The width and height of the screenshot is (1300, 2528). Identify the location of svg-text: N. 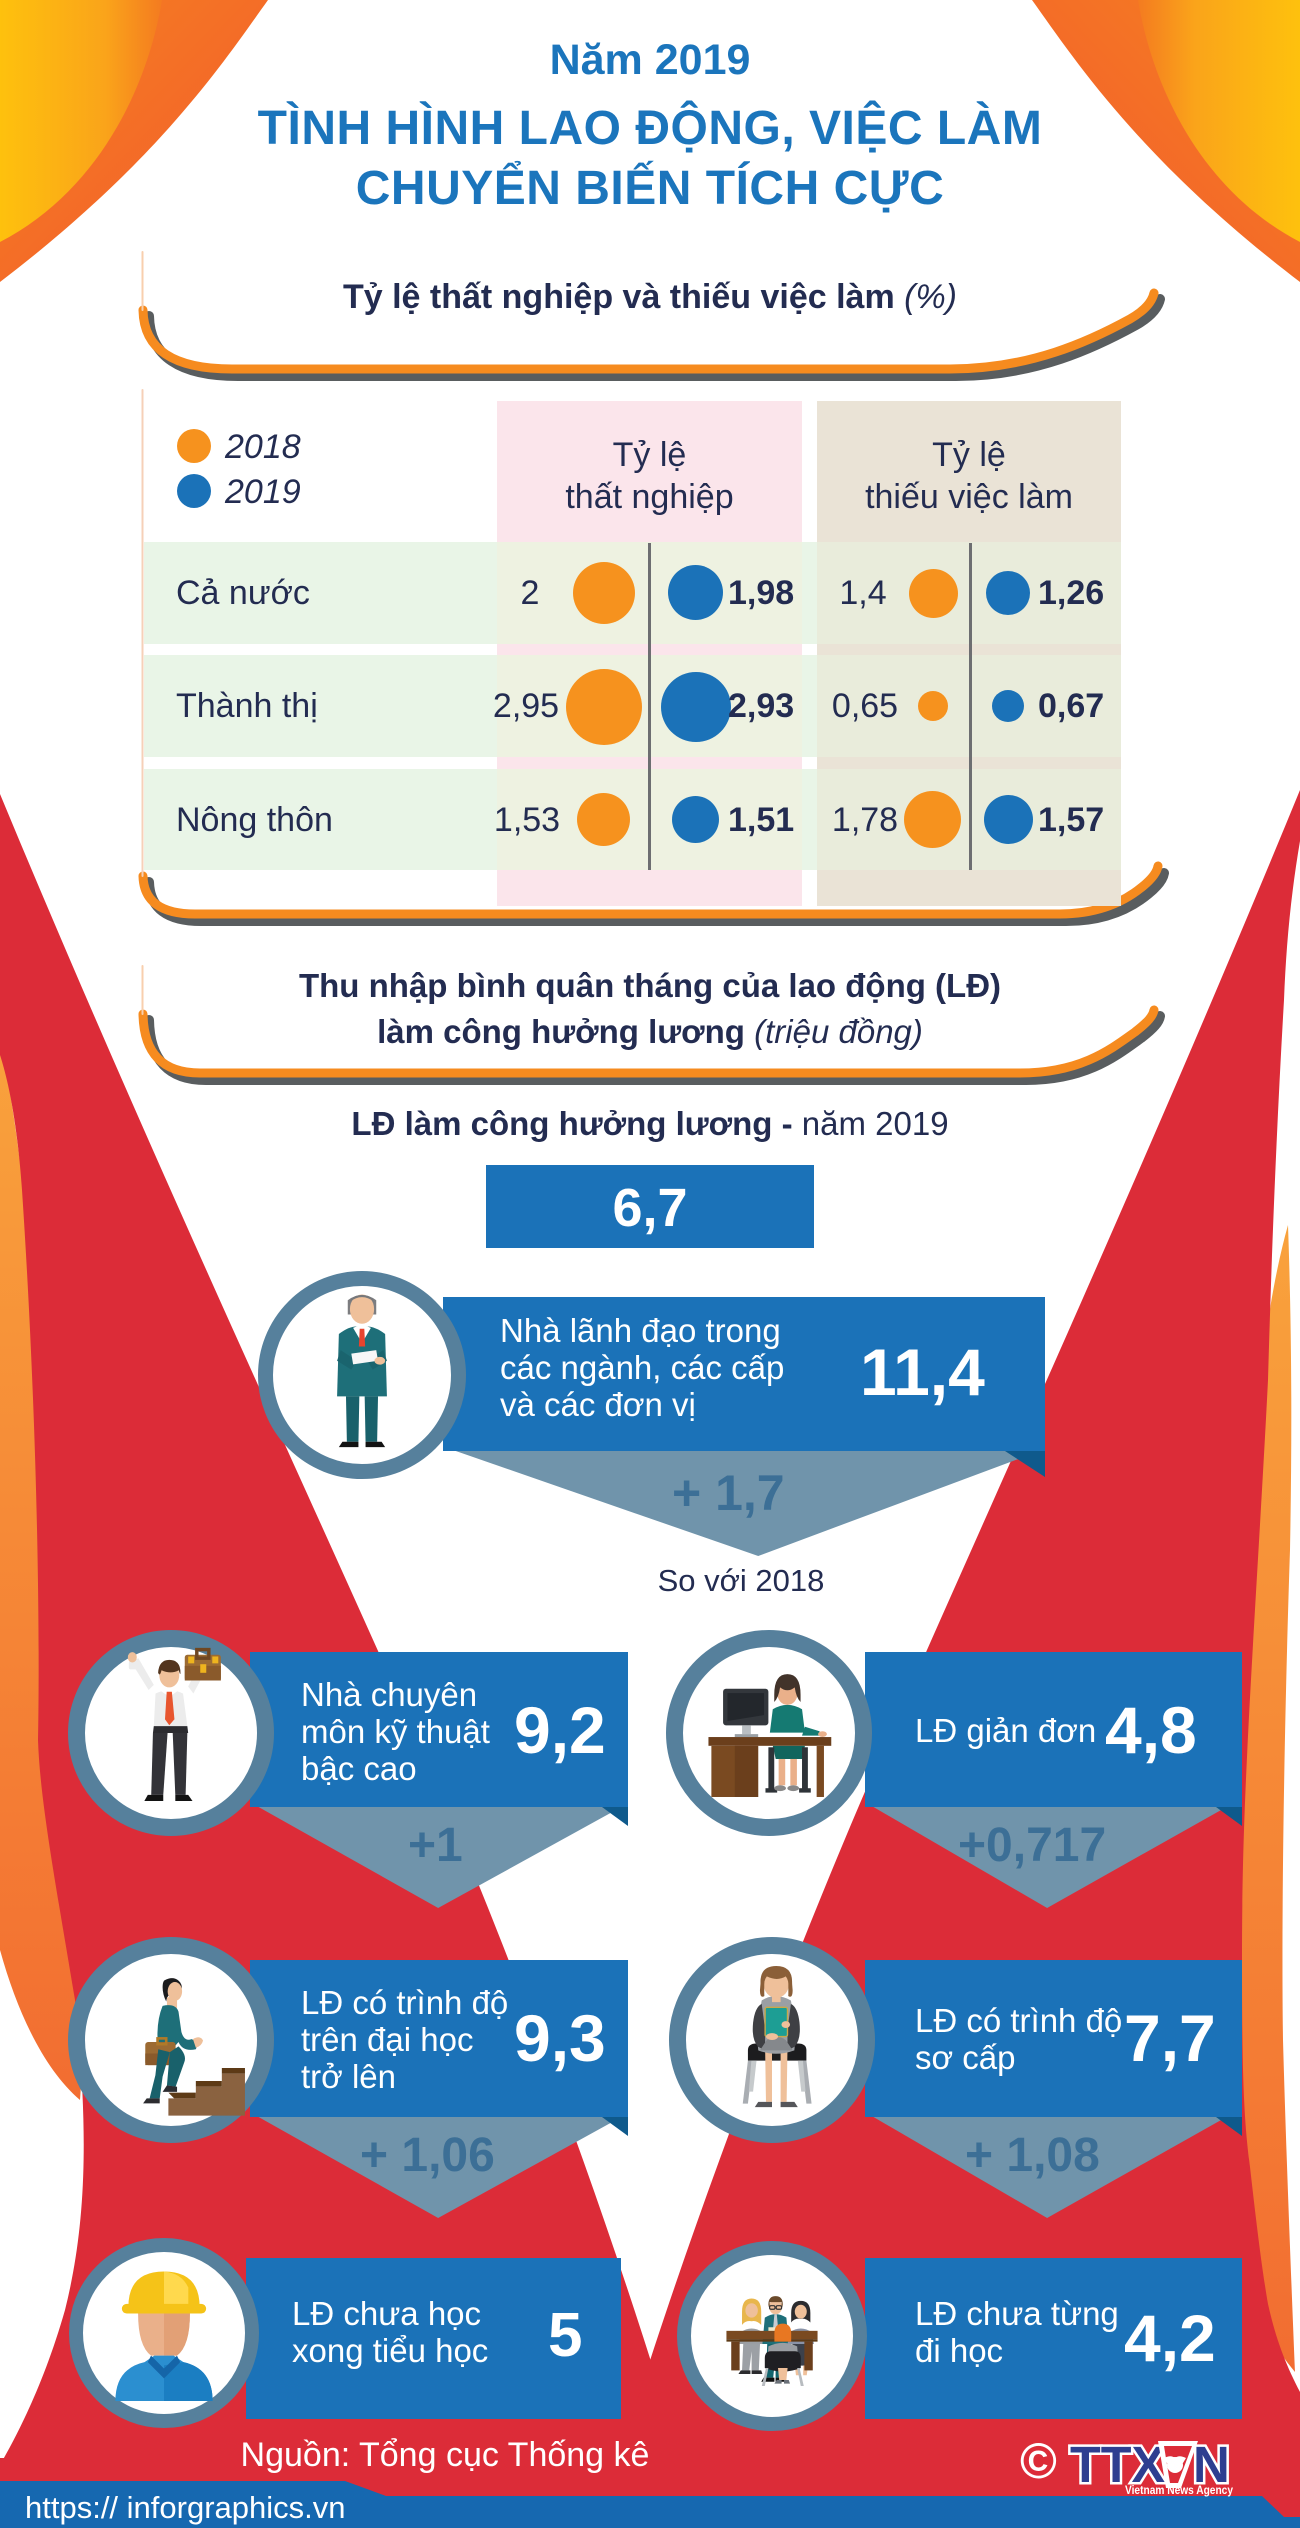
(1211, 2464).